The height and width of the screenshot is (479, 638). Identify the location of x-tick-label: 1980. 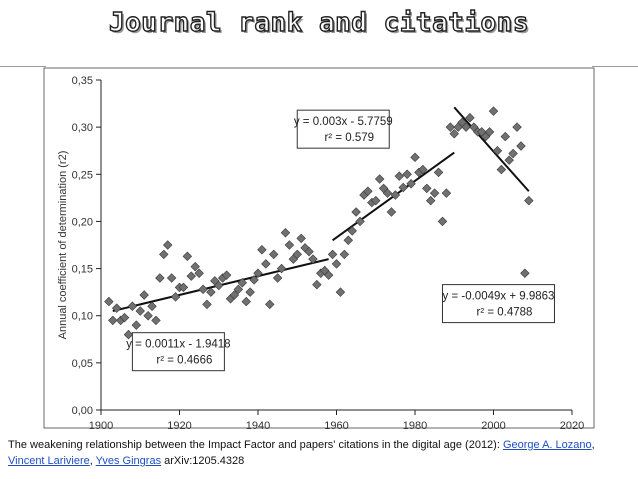
(415, 426).